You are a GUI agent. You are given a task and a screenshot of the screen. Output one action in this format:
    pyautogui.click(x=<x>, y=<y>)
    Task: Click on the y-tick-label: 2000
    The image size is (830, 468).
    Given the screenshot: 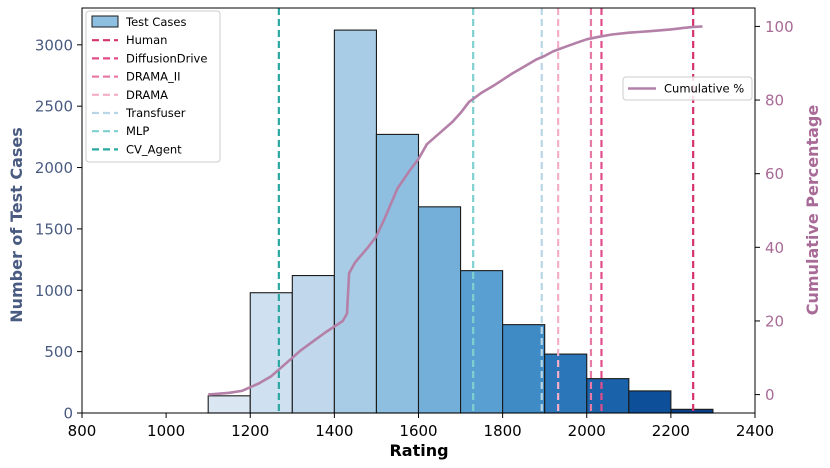 What is the action you would take?
    pyautogui.click(x=54, y=168)
    